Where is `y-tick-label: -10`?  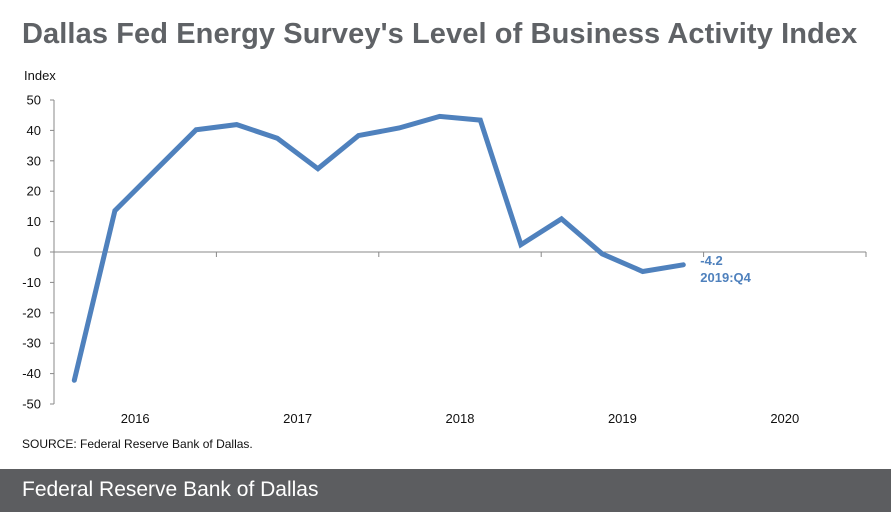 y-tick-label: -10 is located at coordinates (31, 282).